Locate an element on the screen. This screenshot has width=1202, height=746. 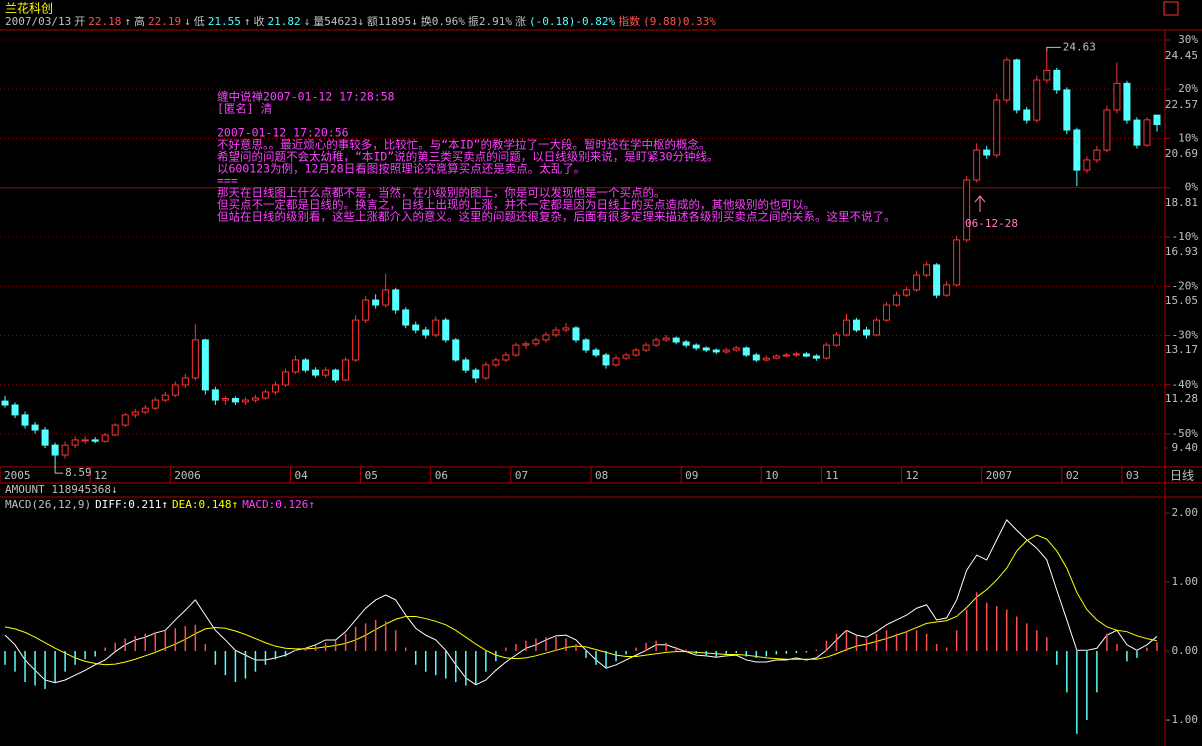
note-line: === is located at coordinates (227, 181).